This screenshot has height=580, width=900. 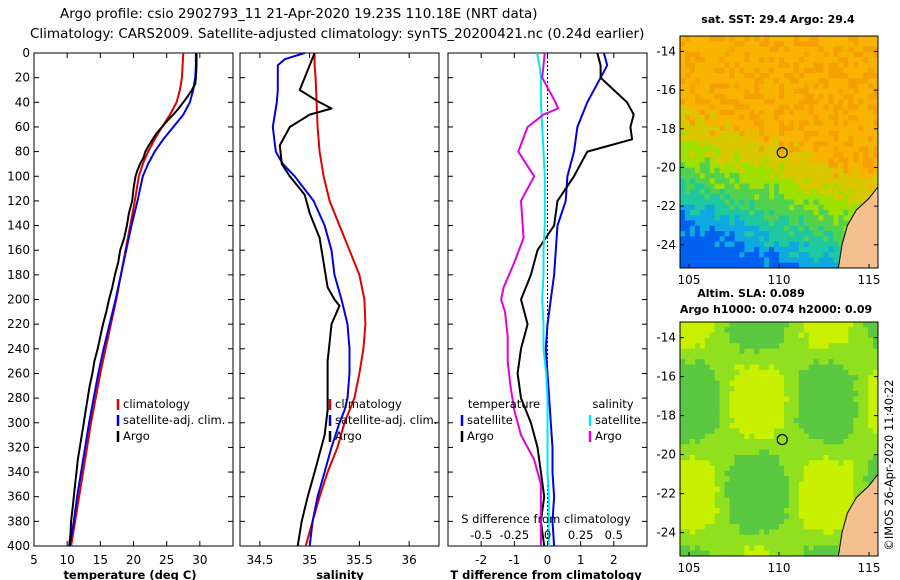 What do you see at coordinates (174, 420) in the screenshot?
I see `legend-temperature-satellite-label: satellite-adj. clim.` at bounding box center [174, 420].